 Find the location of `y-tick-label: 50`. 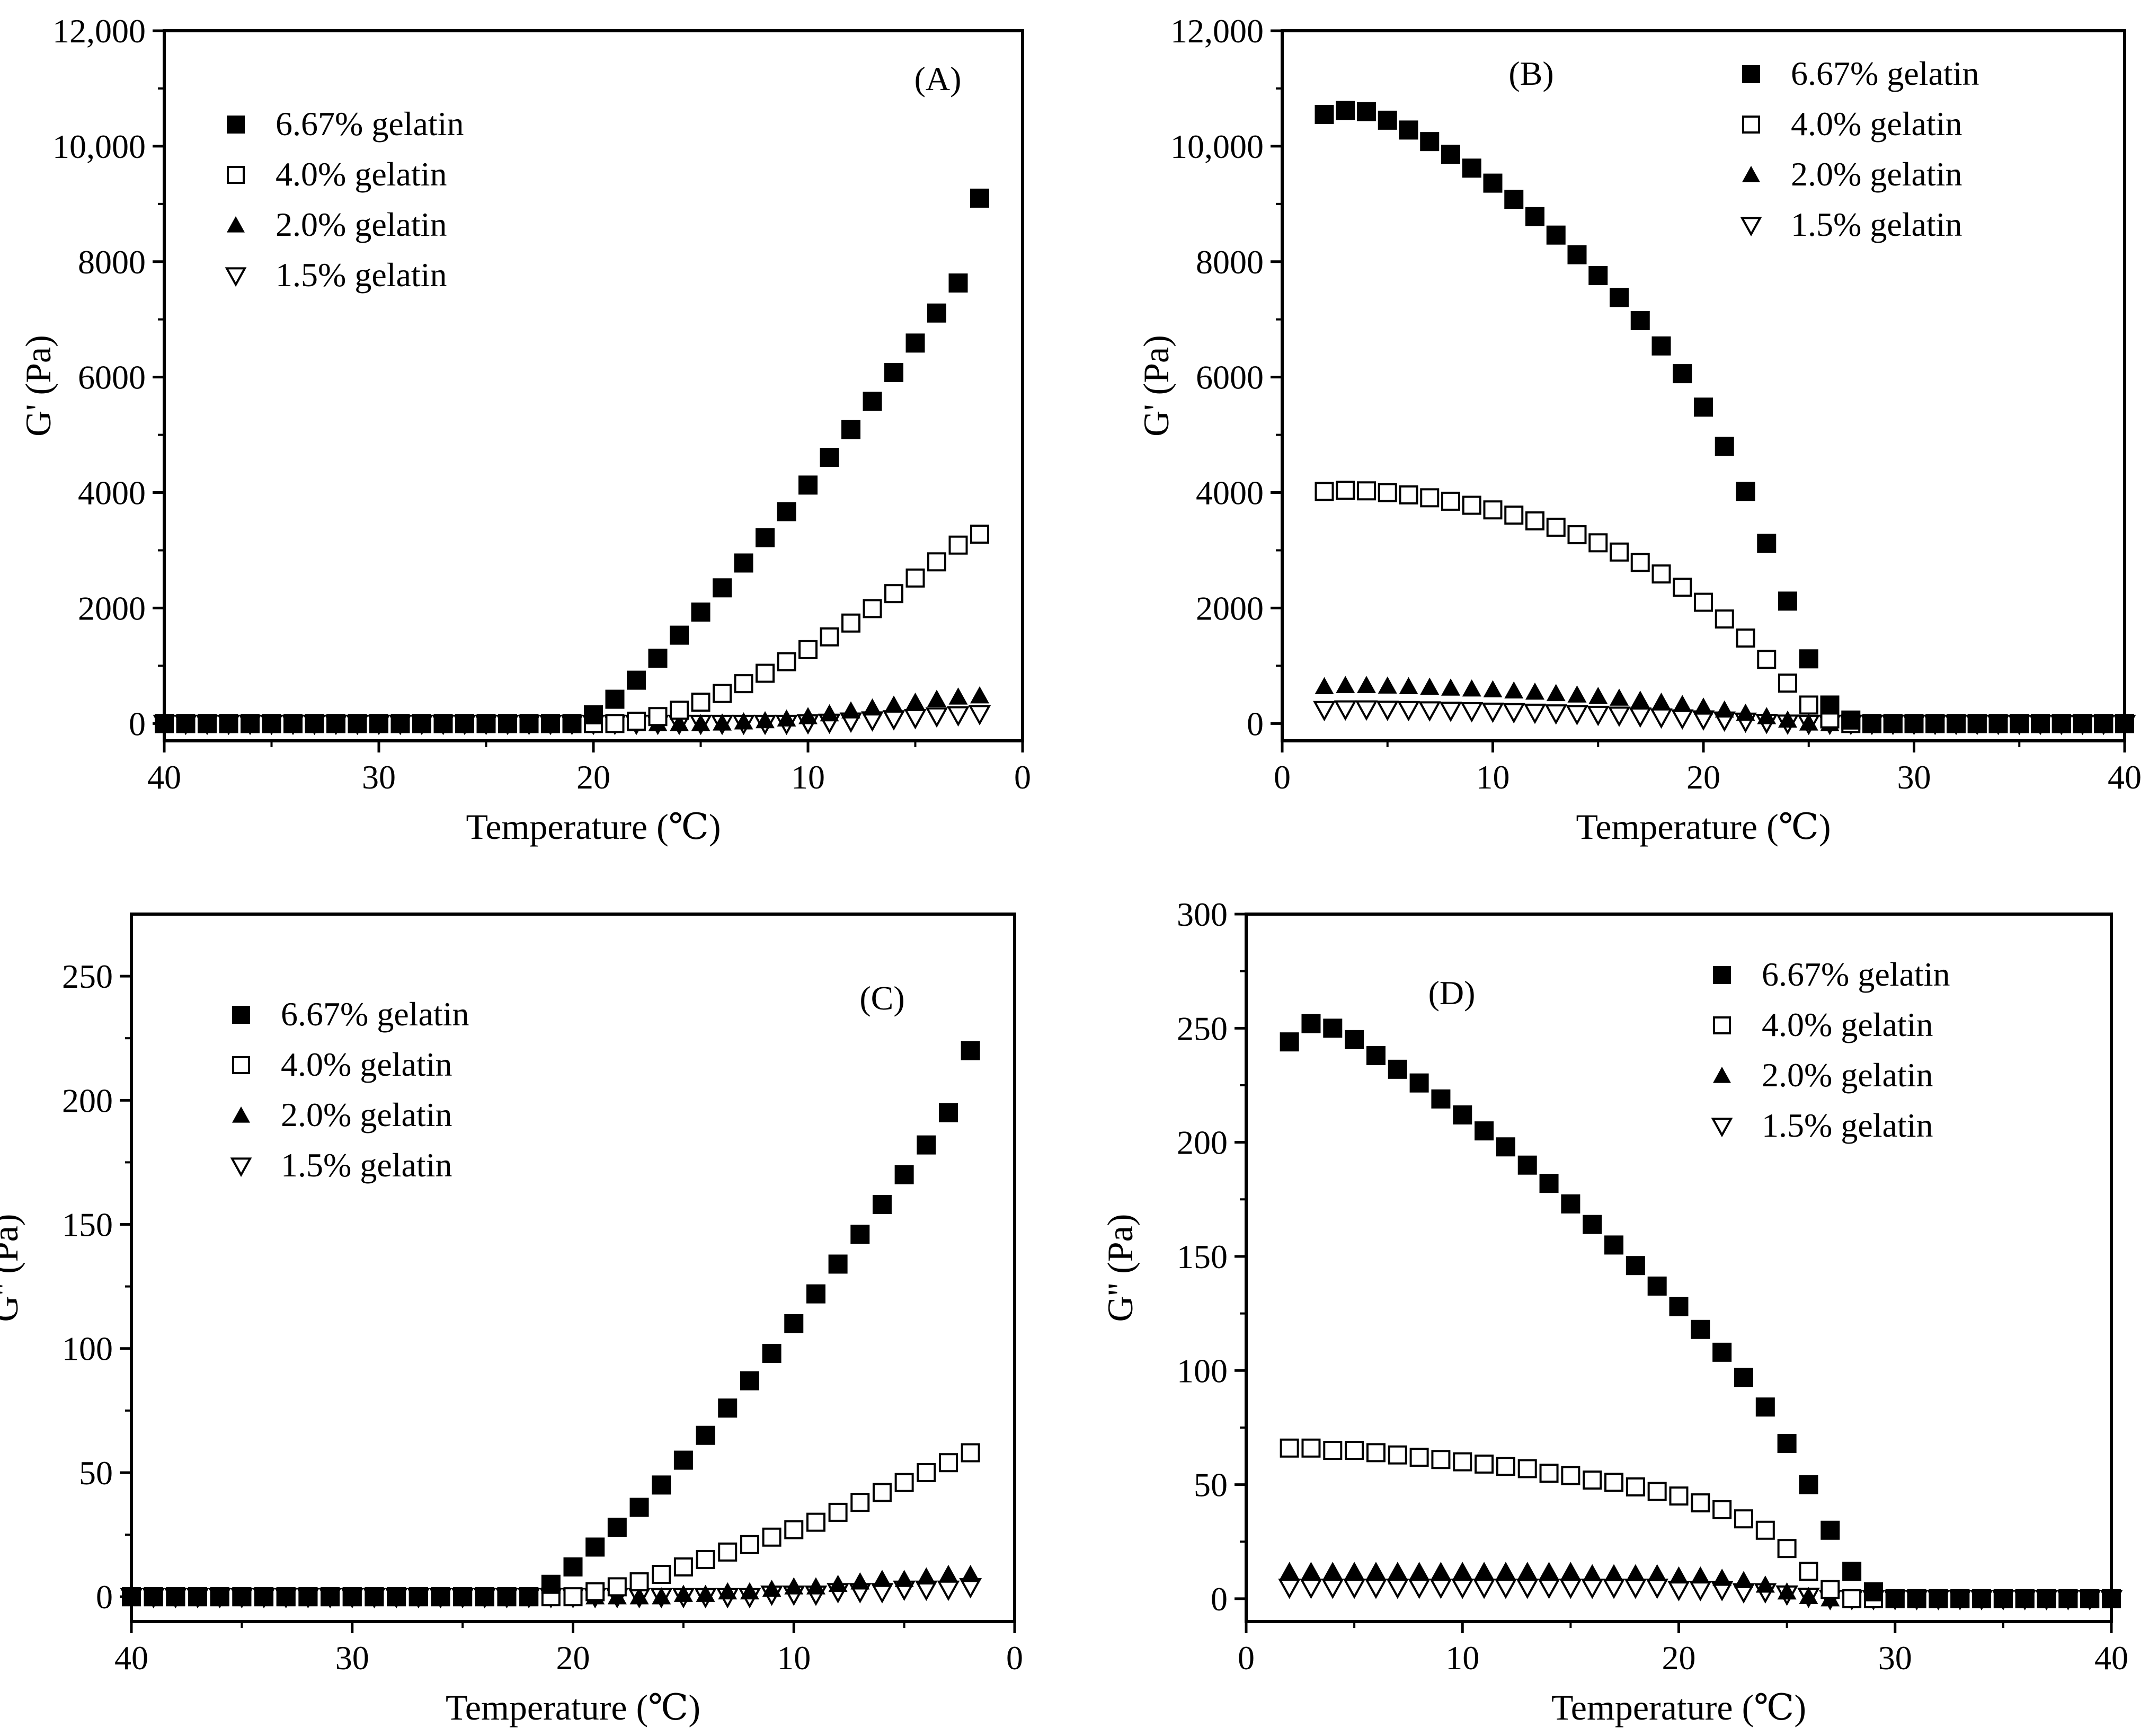

y-tick-label: 50 is located at coordinates (96, 1473).